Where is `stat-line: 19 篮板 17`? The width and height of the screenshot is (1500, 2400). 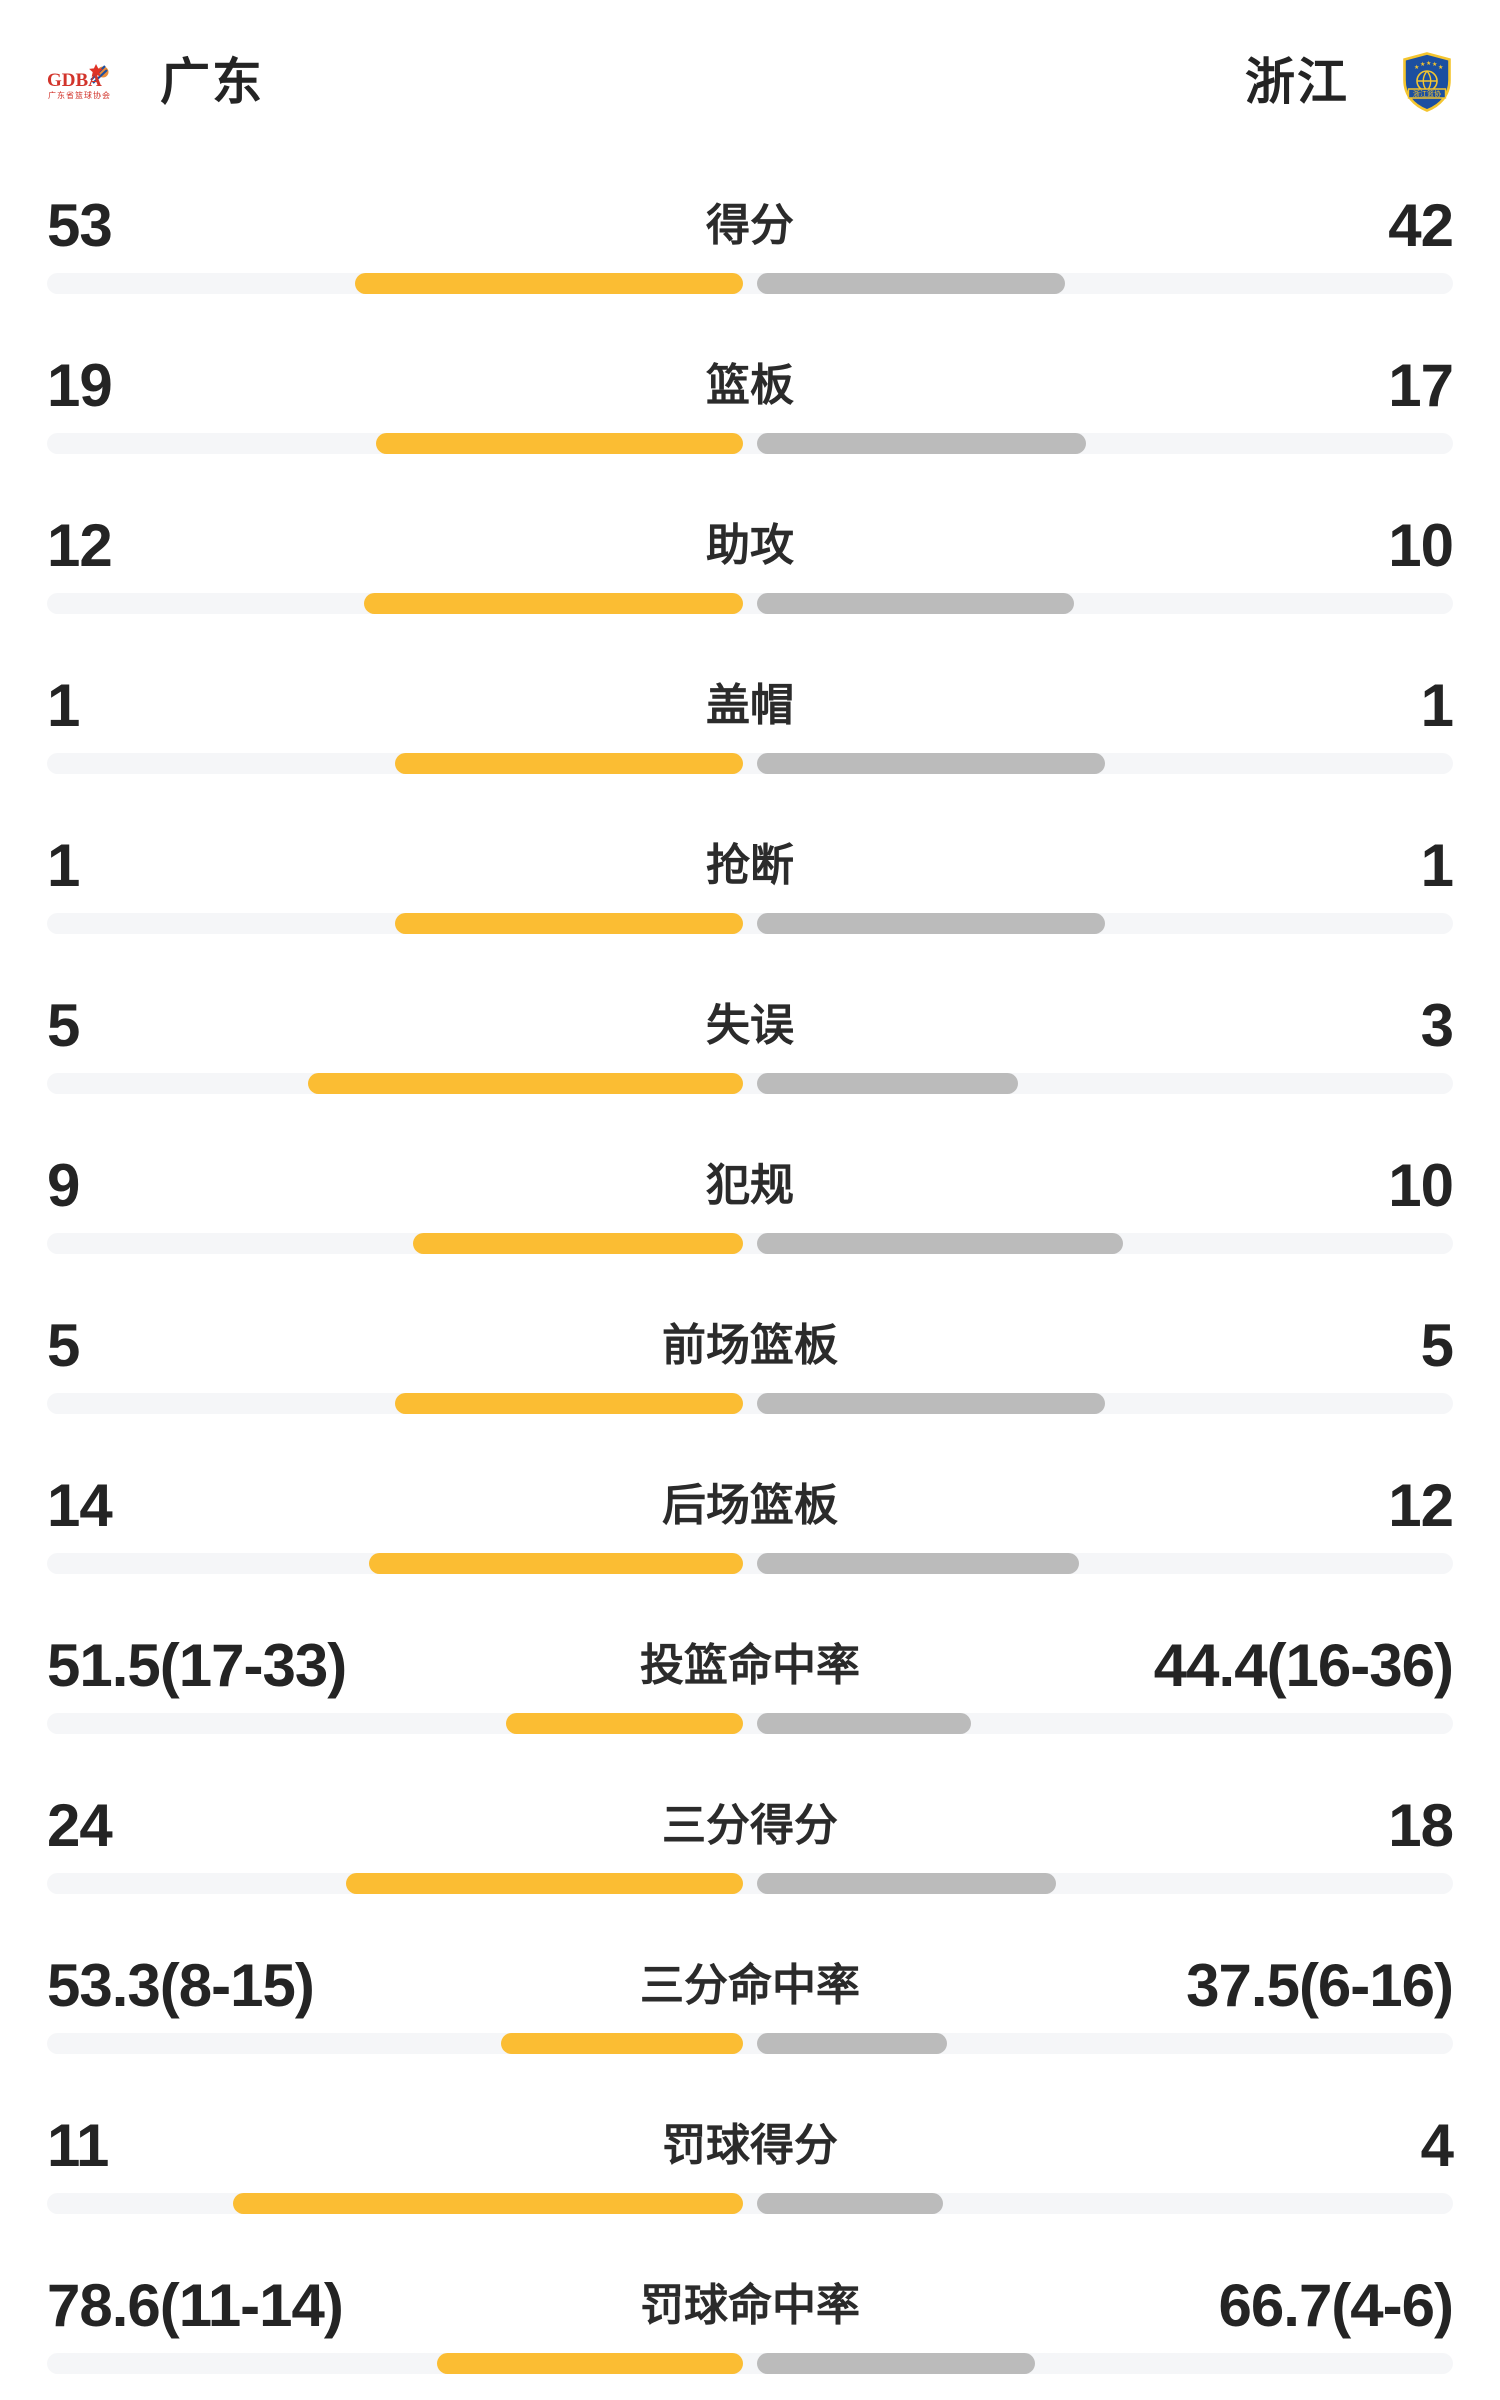
stat-line: 19 篮板 17 is located at coordinates (750, 385).